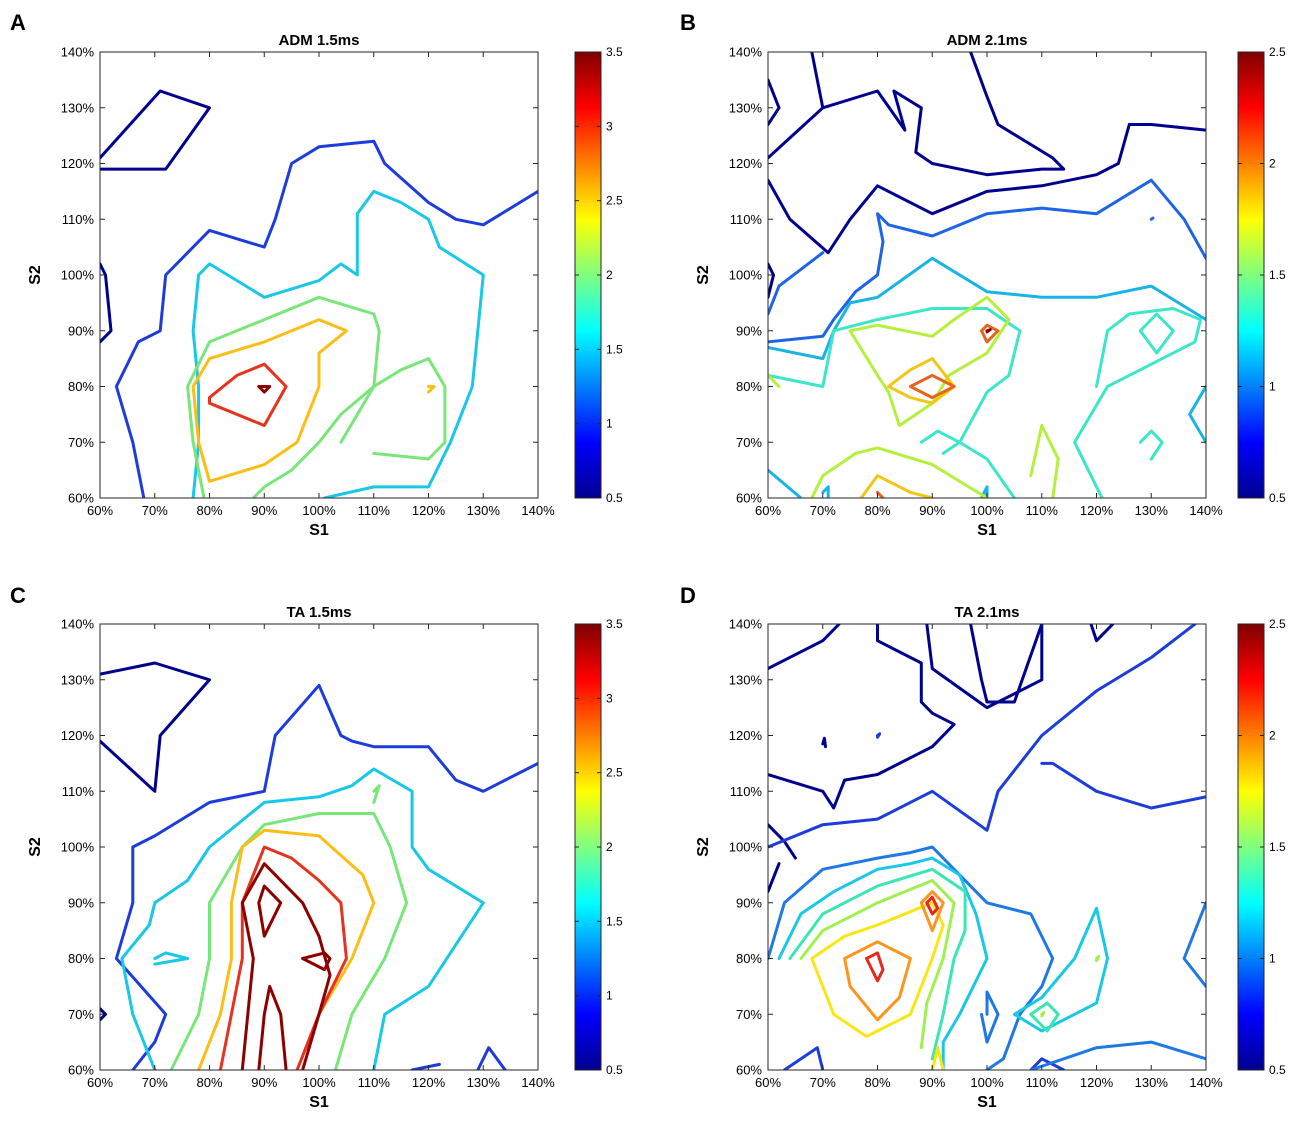  I want to click on colorbar-tick-label: 2.5, so click(614, 201).